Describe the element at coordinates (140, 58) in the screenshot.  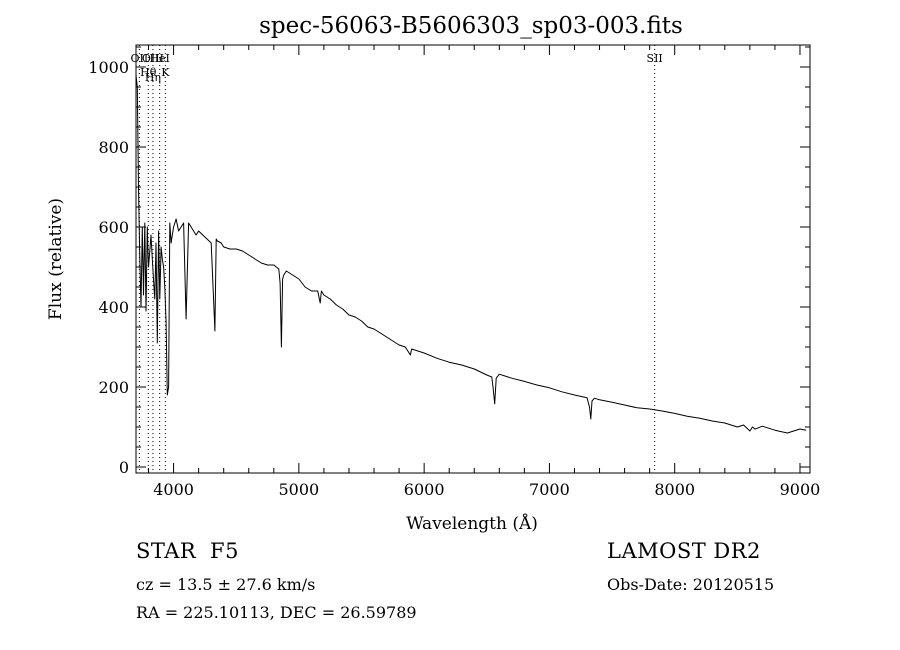
I see `line-marker-label: OII` at that location.